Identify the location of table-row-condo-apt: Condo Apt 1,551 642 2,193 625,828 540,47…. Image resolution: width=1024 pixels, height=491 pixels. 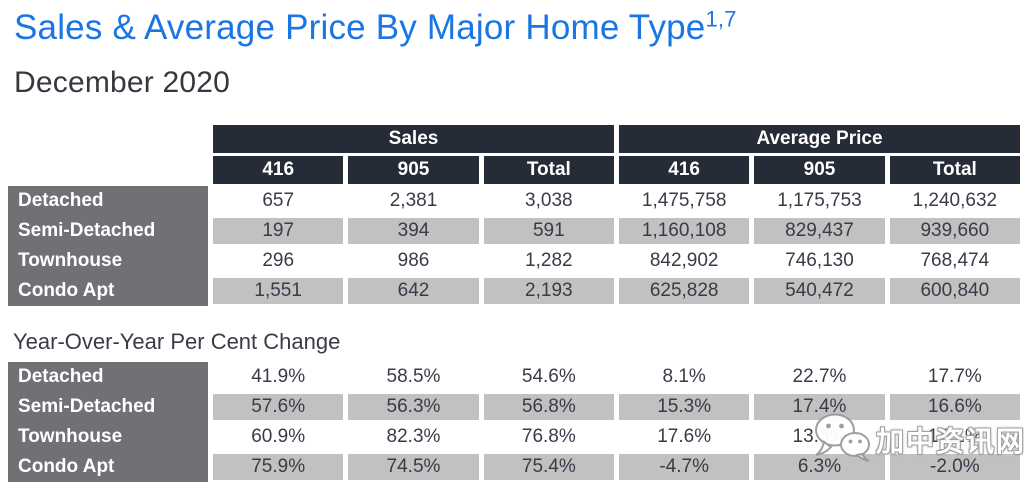
(514, 291).